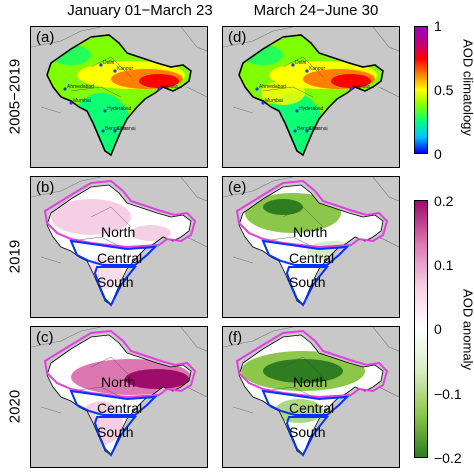 Image resolution: width=474 pixels, height=474 pixels. What do you see at coordinates (15, 406) in the screenshot?
I see `row-title-2020: 2020` at bounding box center [15, 406].